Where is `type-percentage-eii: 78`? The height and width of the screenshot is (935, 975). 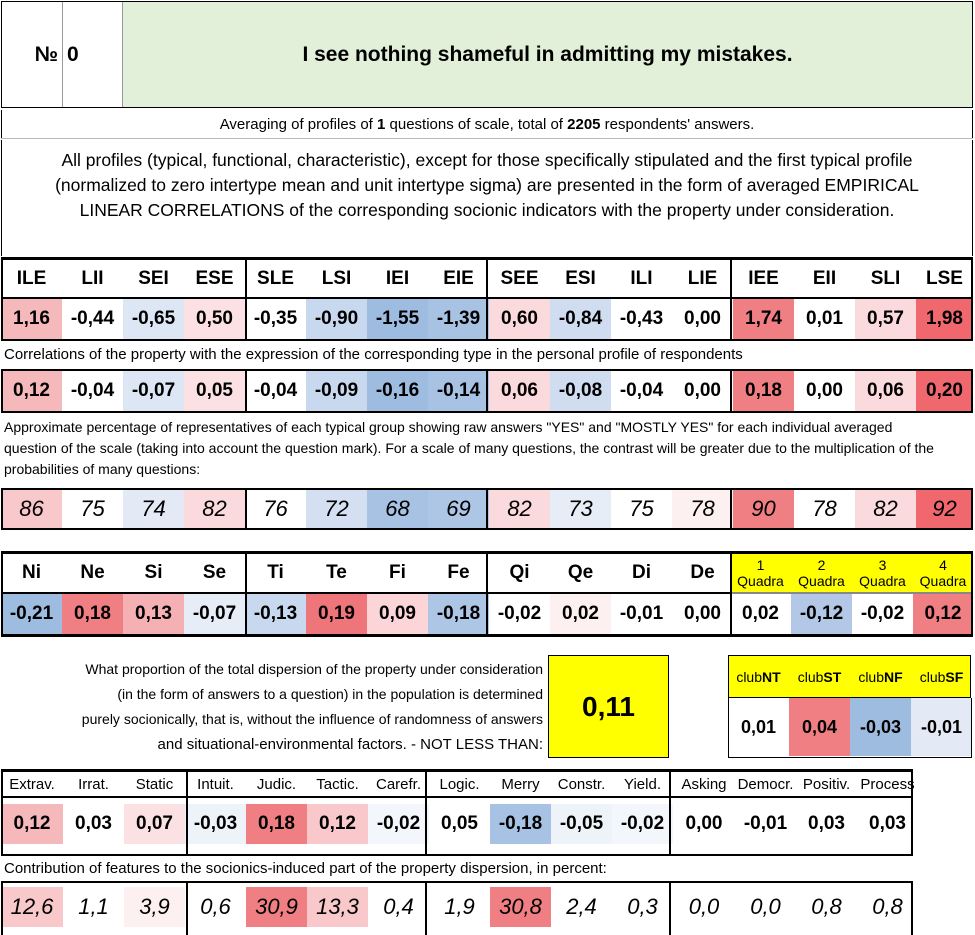
type-percentage-eii: 78 is located at coordinates (824, 509).